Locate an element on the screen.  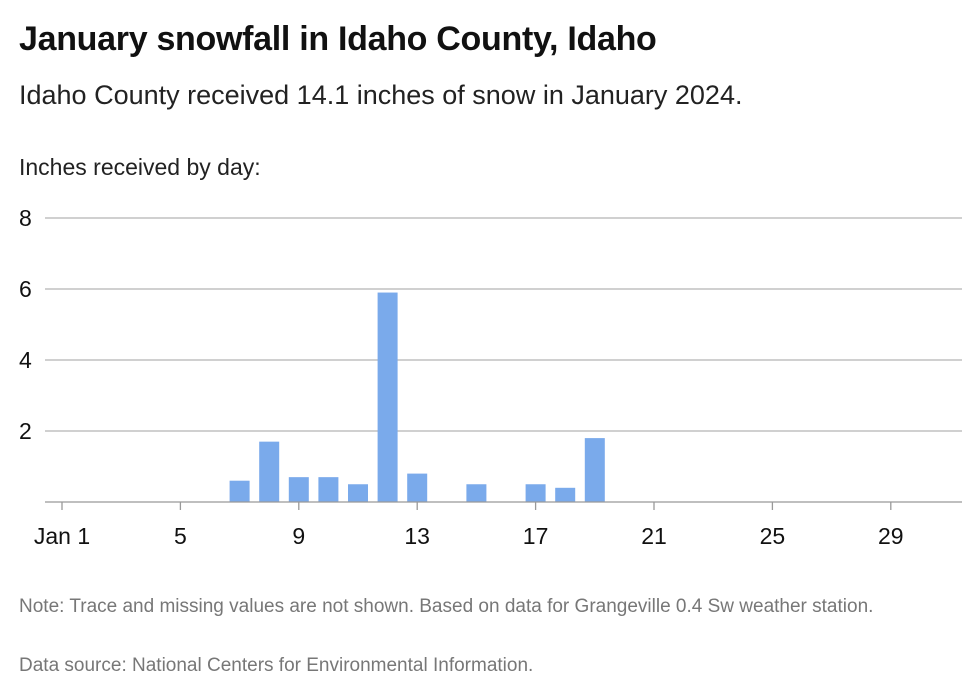
bars is located at coordinates (417, 397).